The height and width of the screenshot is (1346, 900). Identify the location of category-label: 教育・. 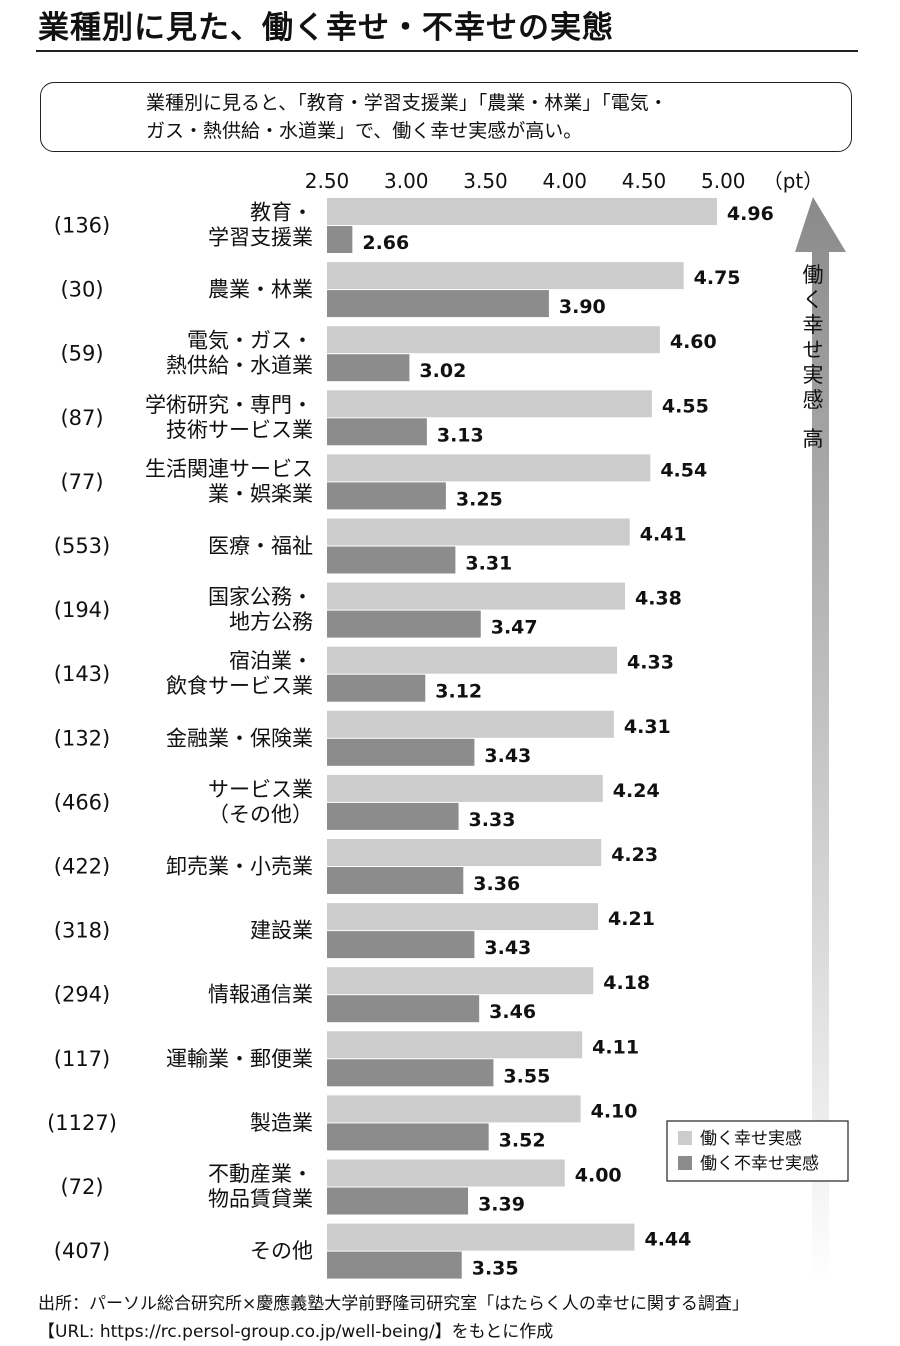
(281, 213).